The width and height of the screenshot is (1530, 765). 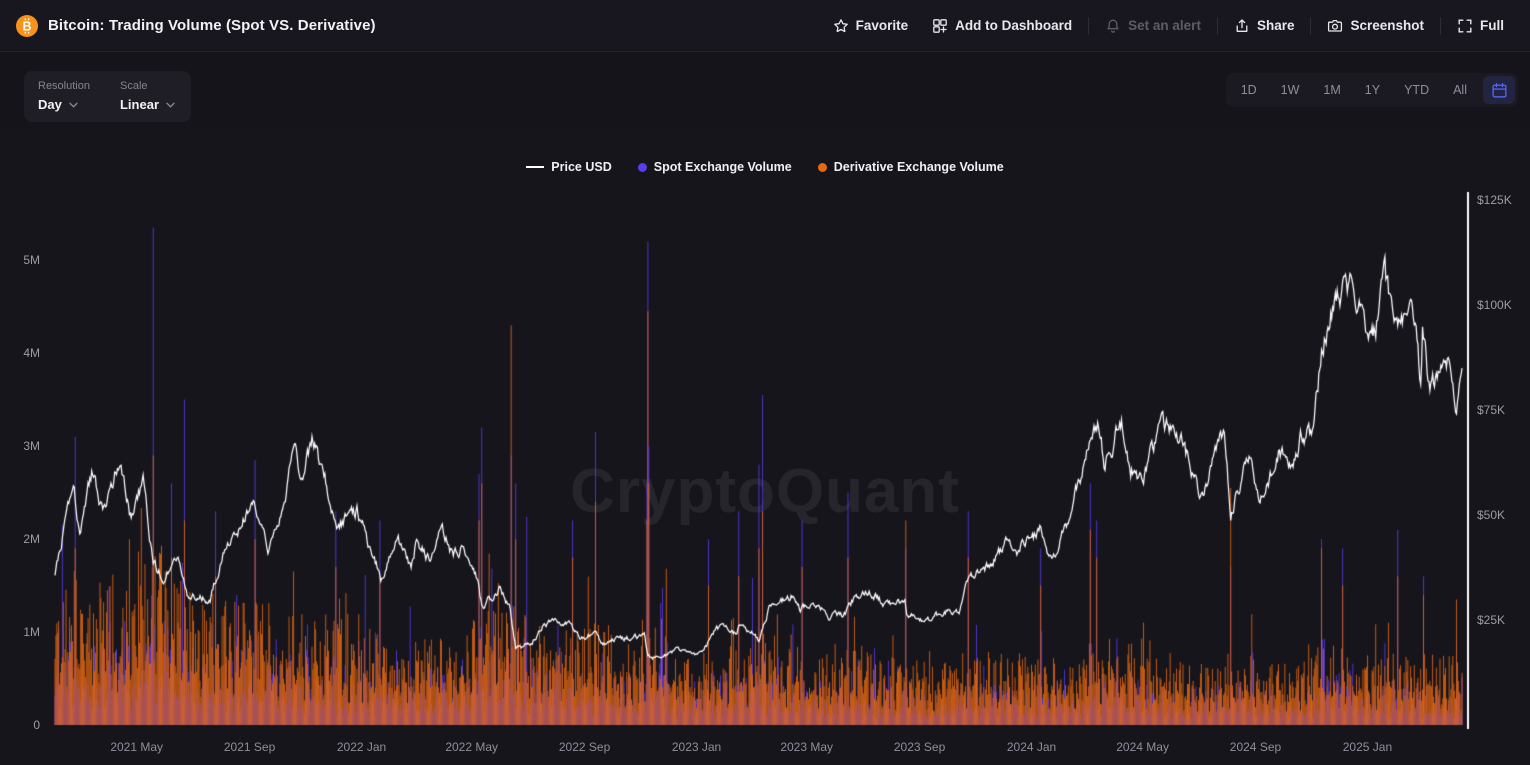 What do you see at coordinates (1142, 747) in the screenshot?
I see `x-axis-label: 2024 May` at bounding box center [1142, 747].